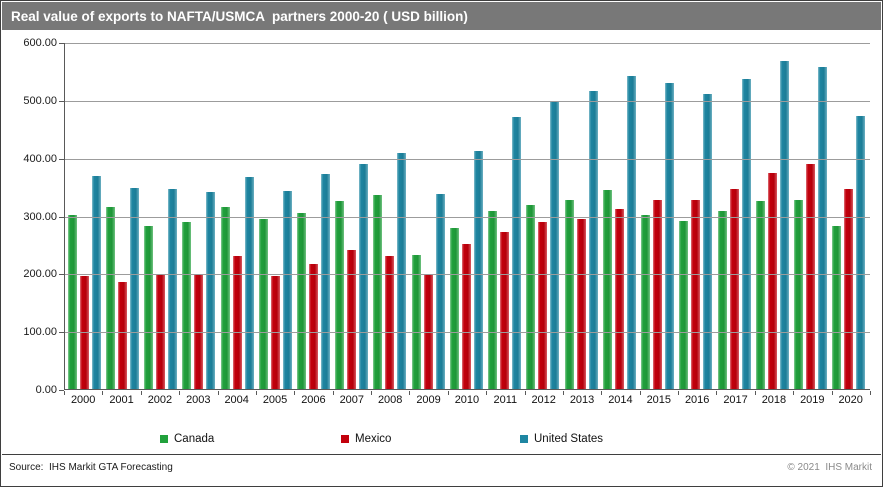 The width and height of the screenshot is (883, 487). What do you see at coordinates (760, 295) in the screenshot?
I see `canada-bar-2018` at bounding box center [760, 295].